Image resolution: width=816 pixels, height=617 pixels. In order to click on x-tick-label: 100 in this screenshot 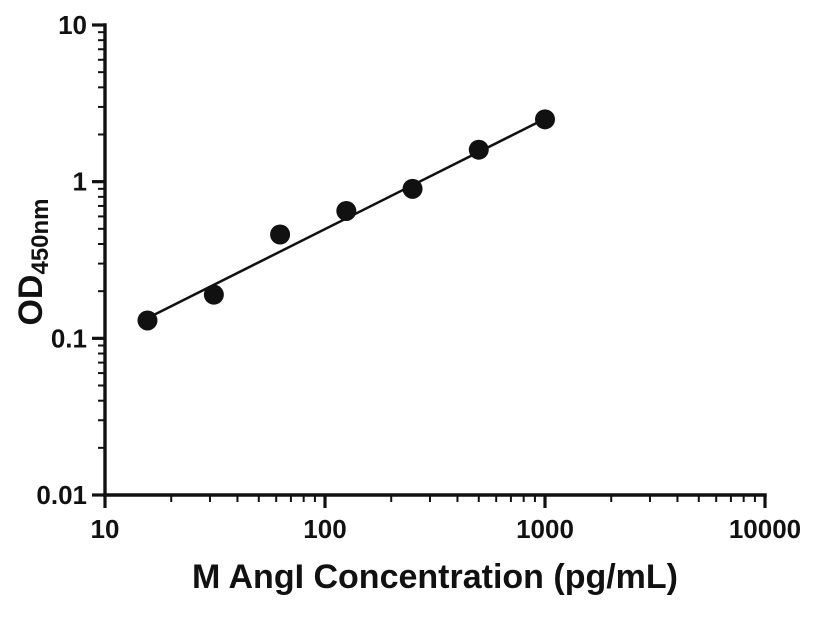, I will do `click(324, 529)`.